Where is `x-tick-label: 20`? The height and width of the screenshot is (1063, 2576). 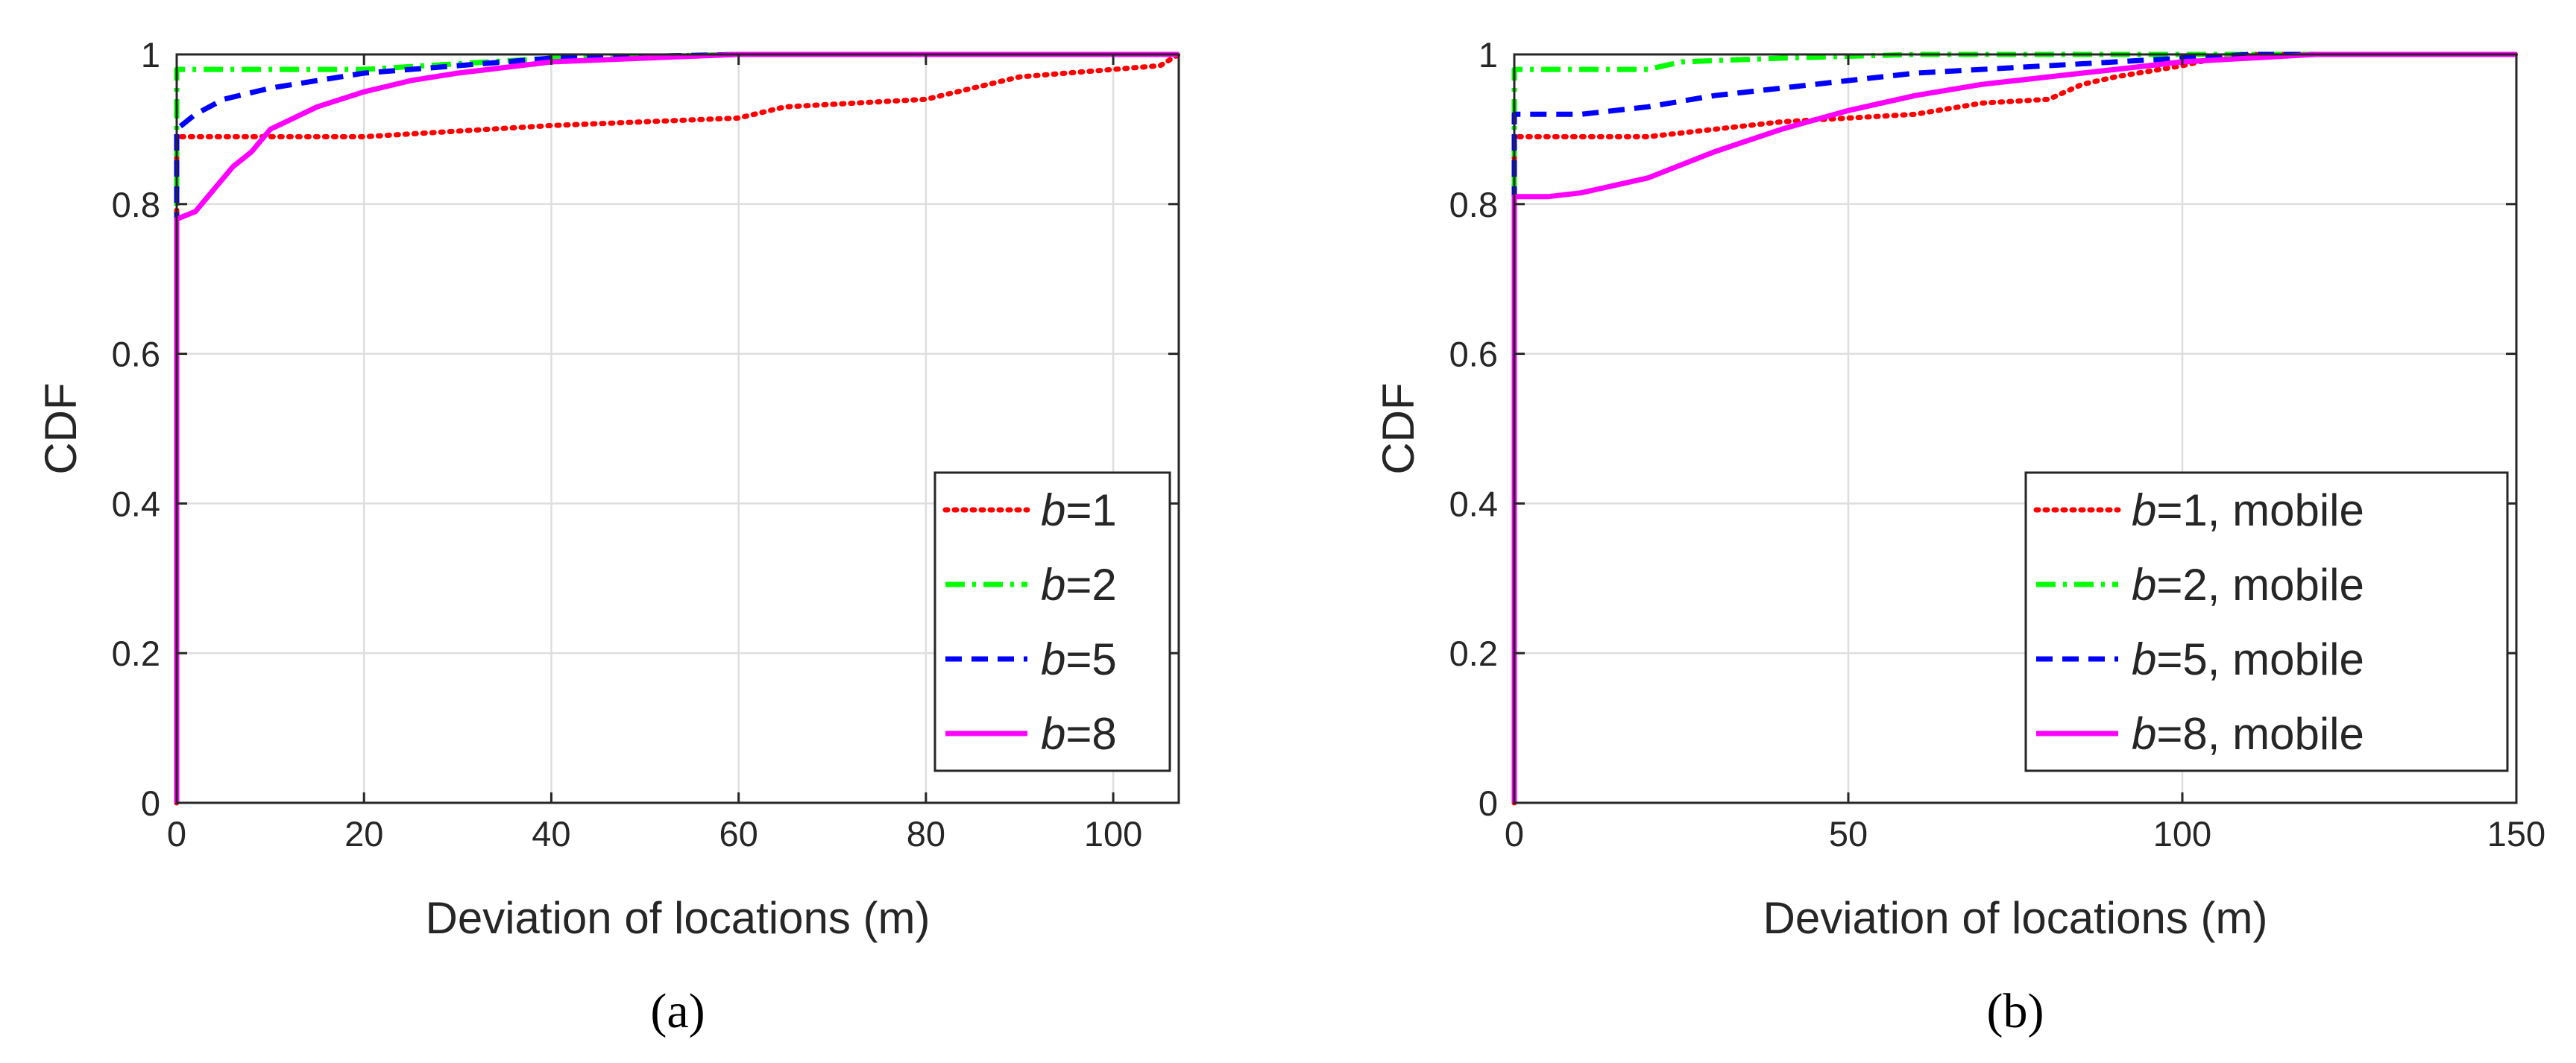 x-tick-label: 20 is located at coordinates (363, 834).